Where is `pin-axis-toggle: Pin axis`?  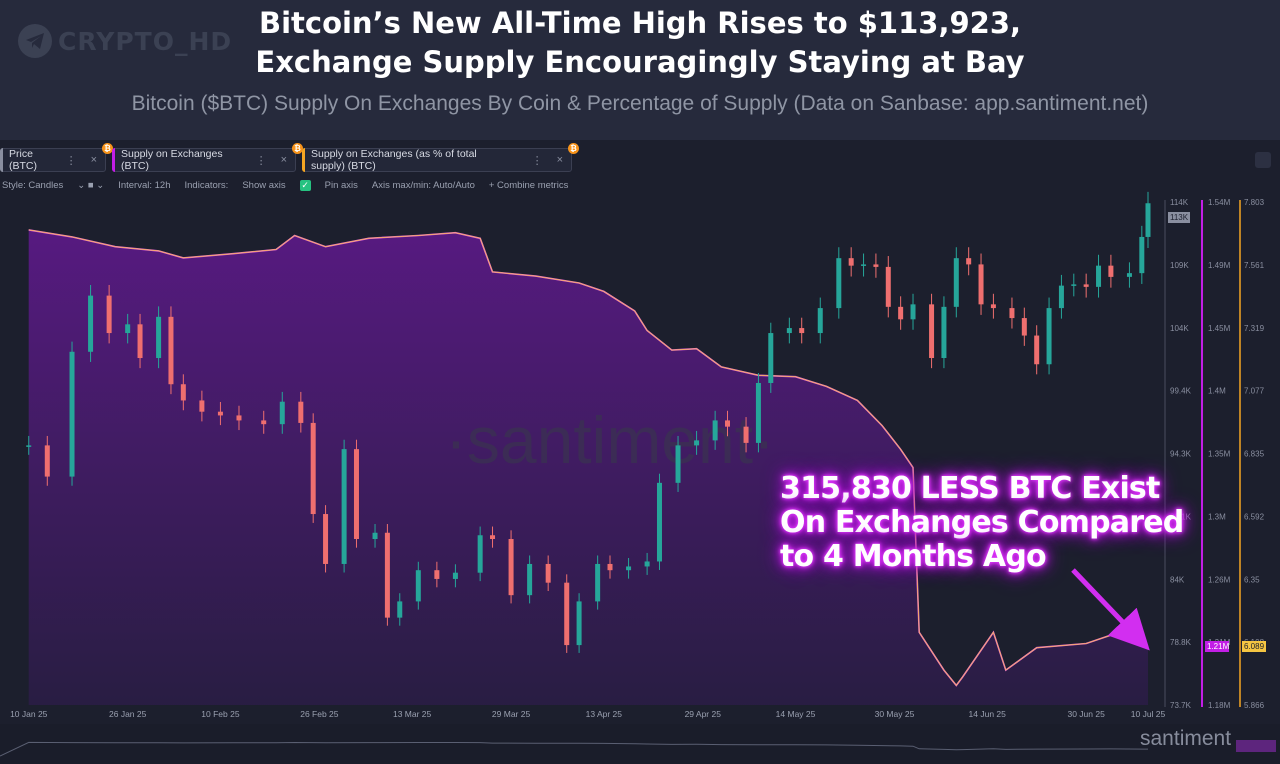
pin-axis-toggle: Pin axis is located at coordinates (341, 185).